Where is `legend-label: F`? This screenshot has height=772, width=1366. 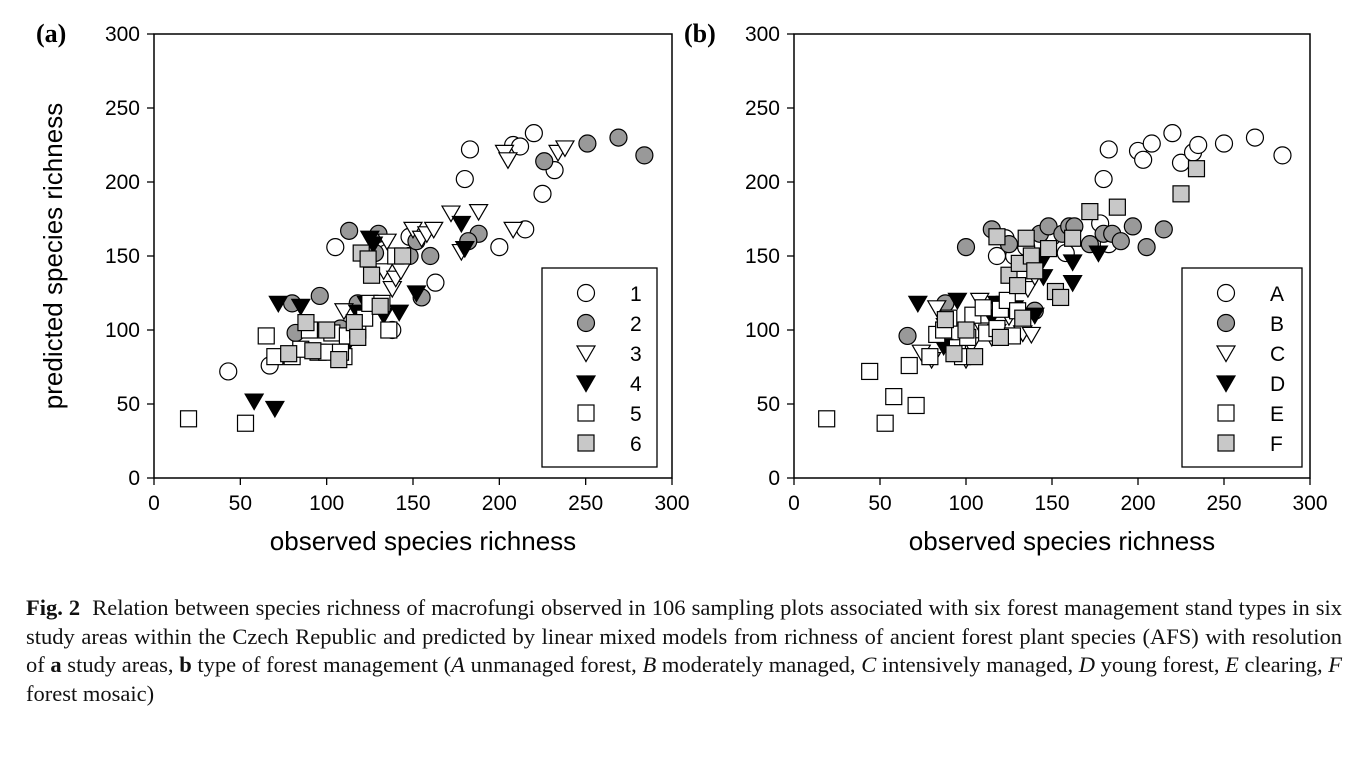 legend-label: F is located at coordinates (1276, 444).